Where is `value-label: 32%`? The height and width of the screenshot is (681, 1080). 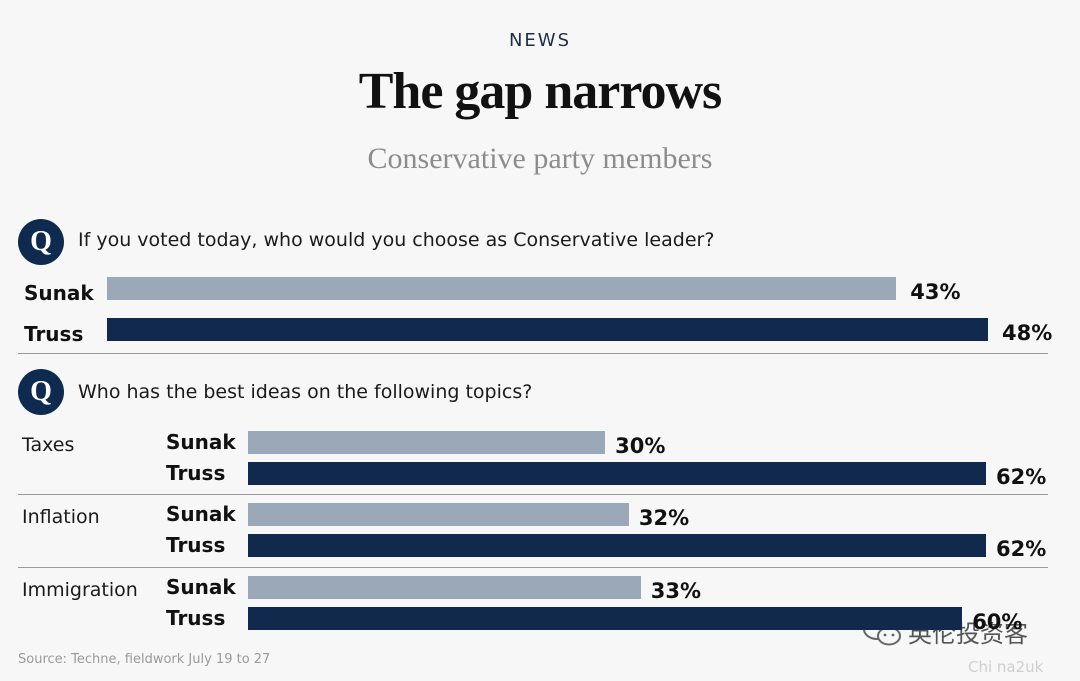 value-label: 32% is located at coordinates (664, 518).